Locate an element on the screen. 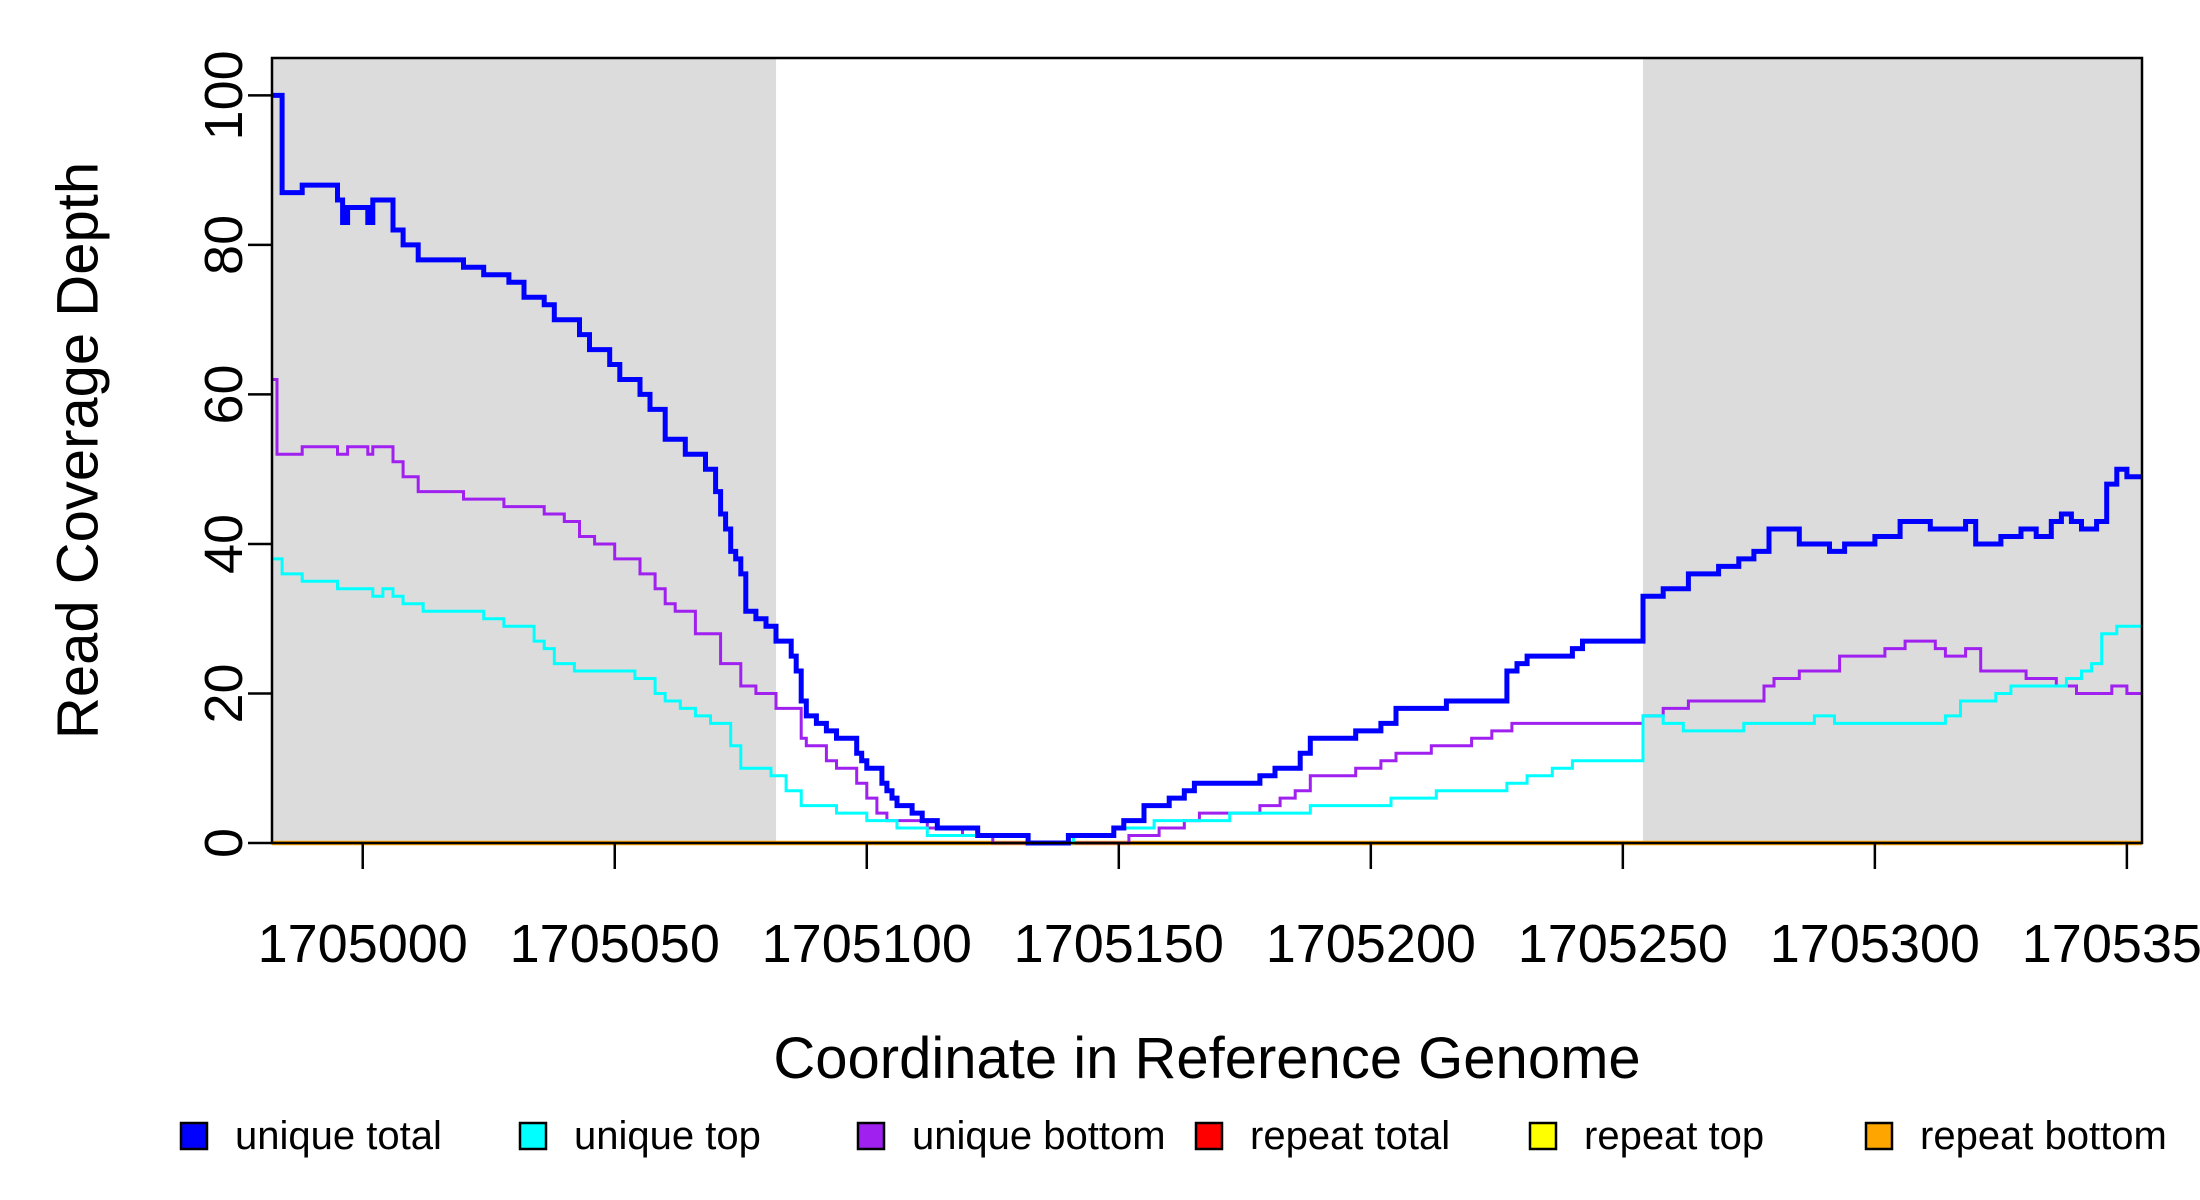 This screenshot has width=2200, height=1200. legend-swatch-repeat-total is located at coordinates (1209, 1136).